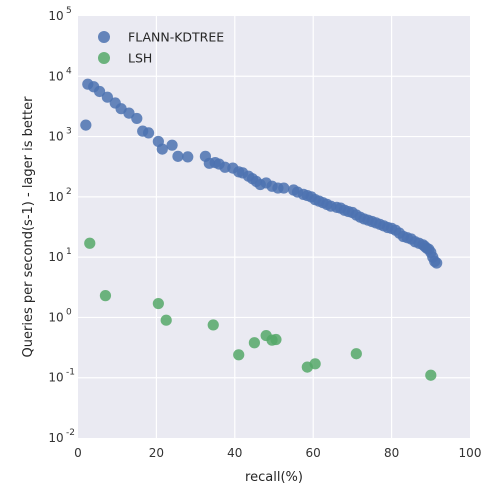  I want to click on y-tick-label: 10 0, so click(60, 315).